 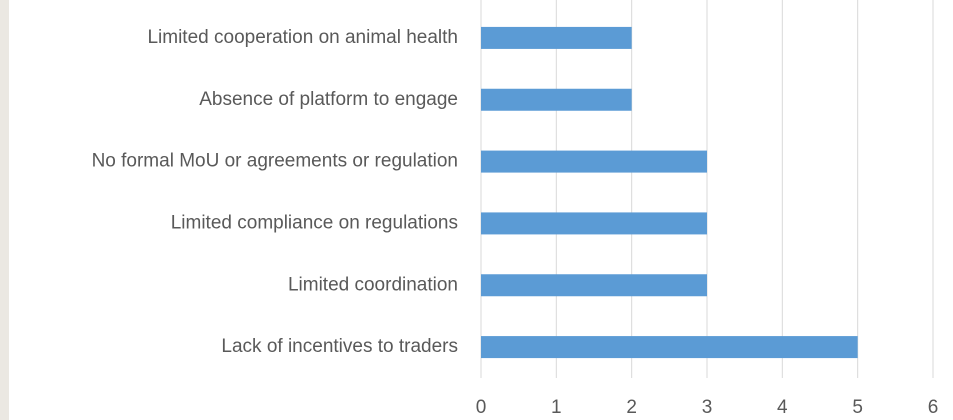 What do you see at coordinates (556, 407) in the screenshot?
I see `x-tick-label: 1` at bounding box center [556, 407].